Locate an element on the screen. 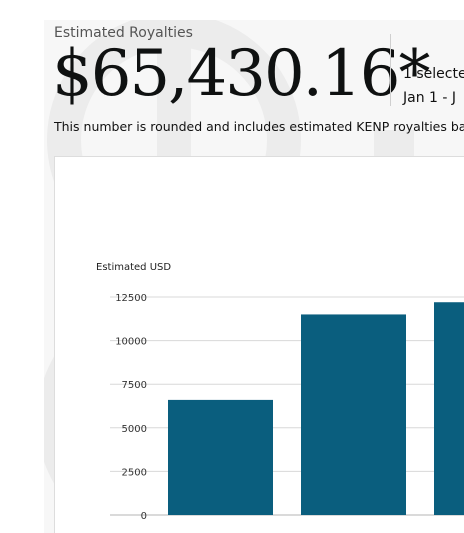 The height and width of the screenshot is (533, 464). y-tick-label: 0 is located at coordinates (144, 516).